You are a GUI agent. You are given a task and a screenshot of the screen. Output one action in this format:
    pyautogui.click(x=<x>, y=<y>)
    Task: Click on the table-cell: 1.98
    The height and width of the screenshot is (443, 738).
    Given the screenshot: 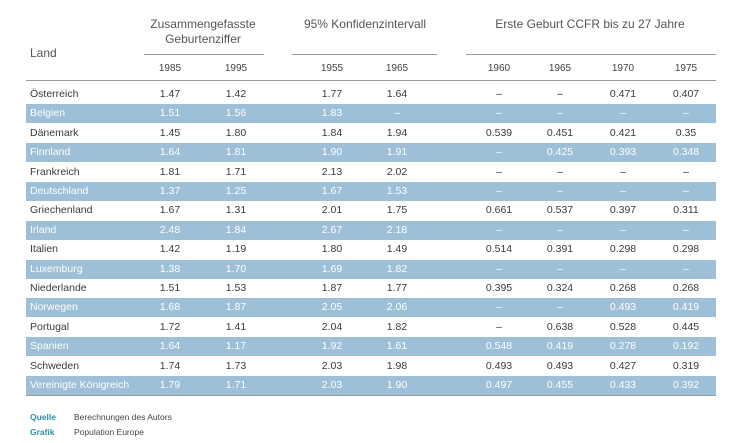 What is the action you would take?
    pyautogui.click(x=397, y=365)
    